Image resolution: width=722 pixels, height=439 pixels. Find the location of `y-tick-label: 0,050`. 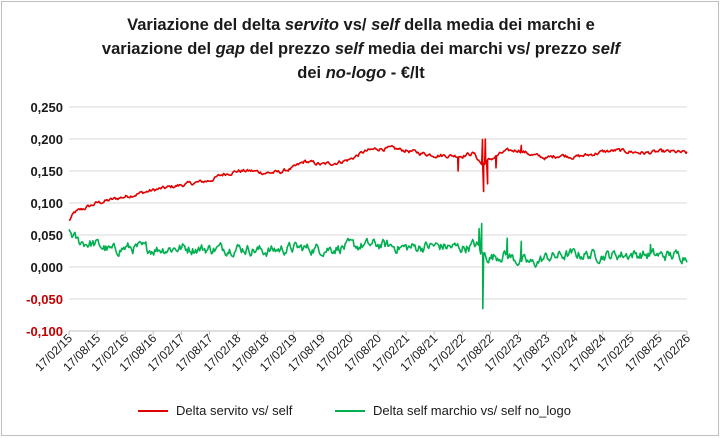

y-tick-label: 0,050 is located at coordinates (46, 235).